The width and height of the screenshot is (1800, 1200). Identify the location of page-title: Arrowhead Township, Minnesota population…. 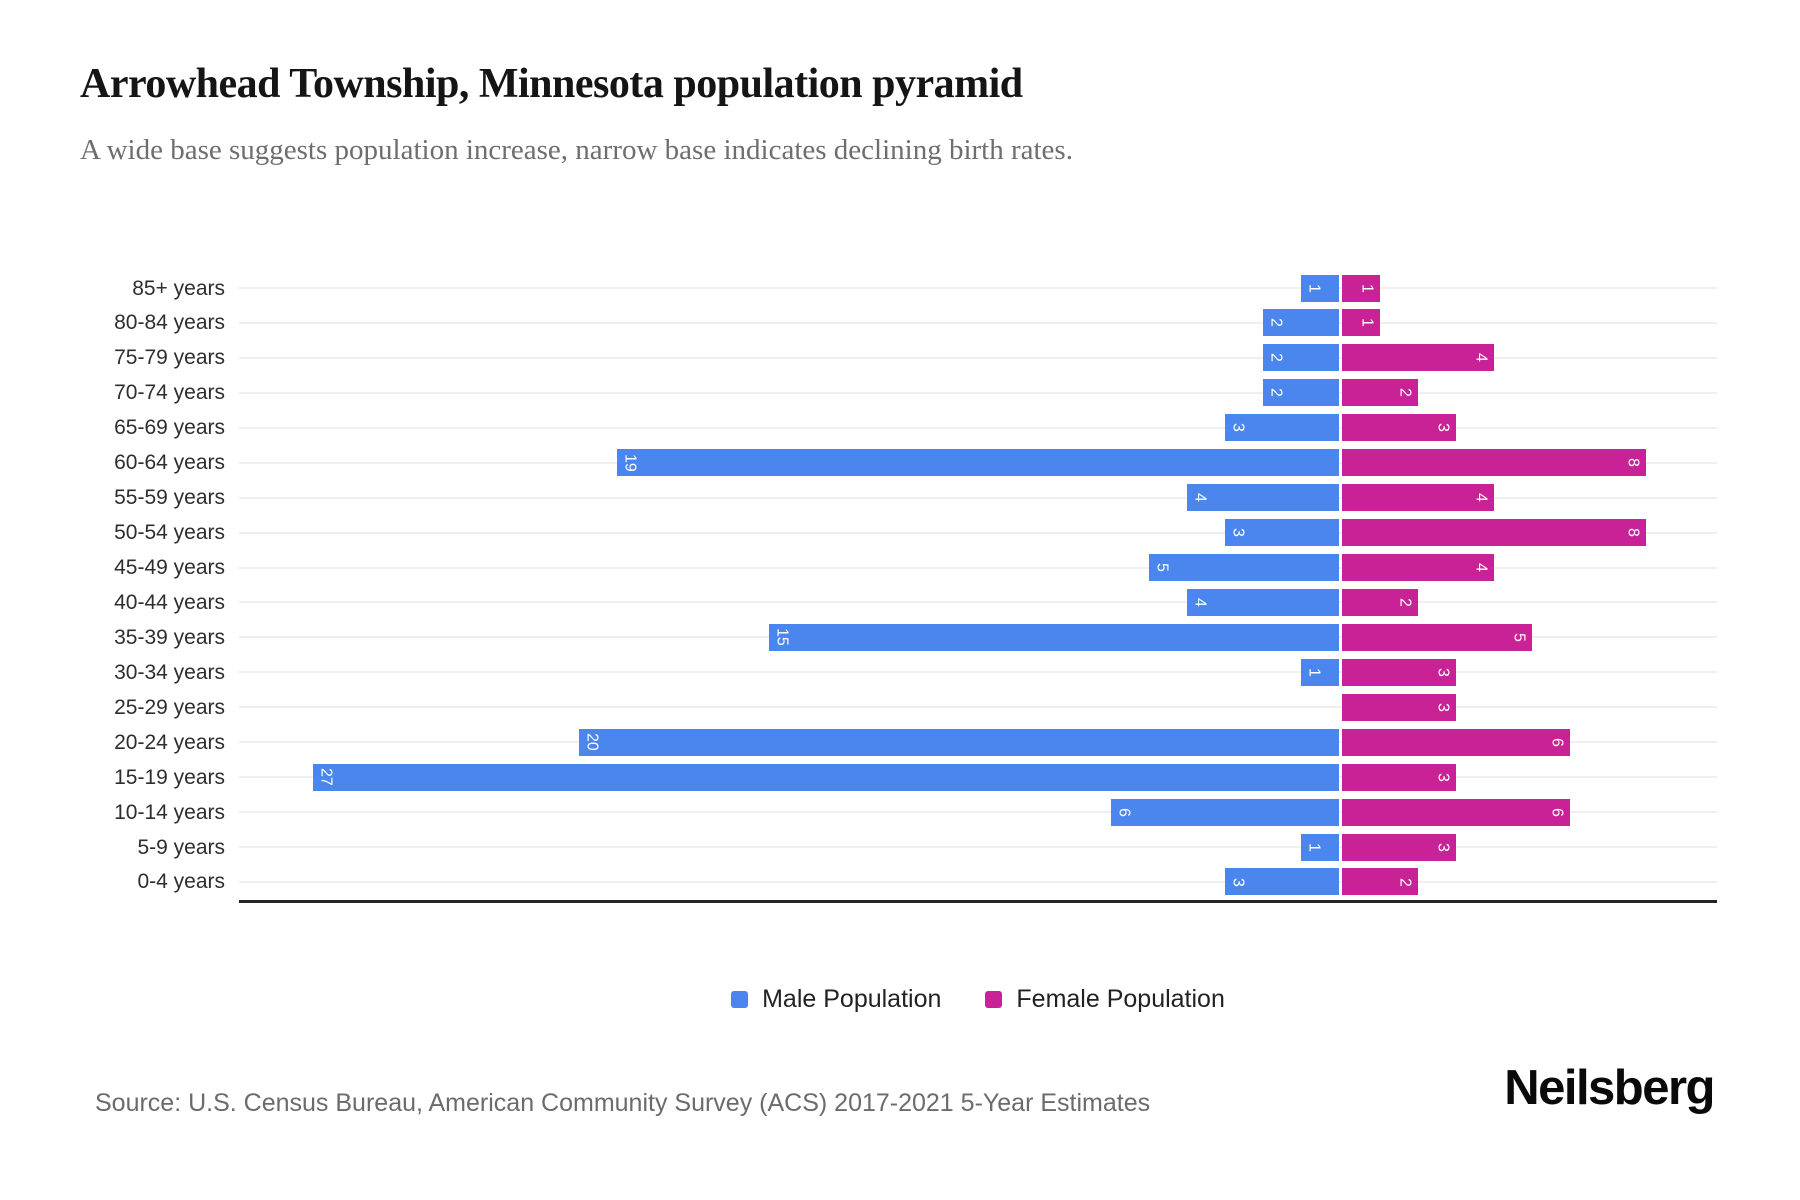
(551, 84).